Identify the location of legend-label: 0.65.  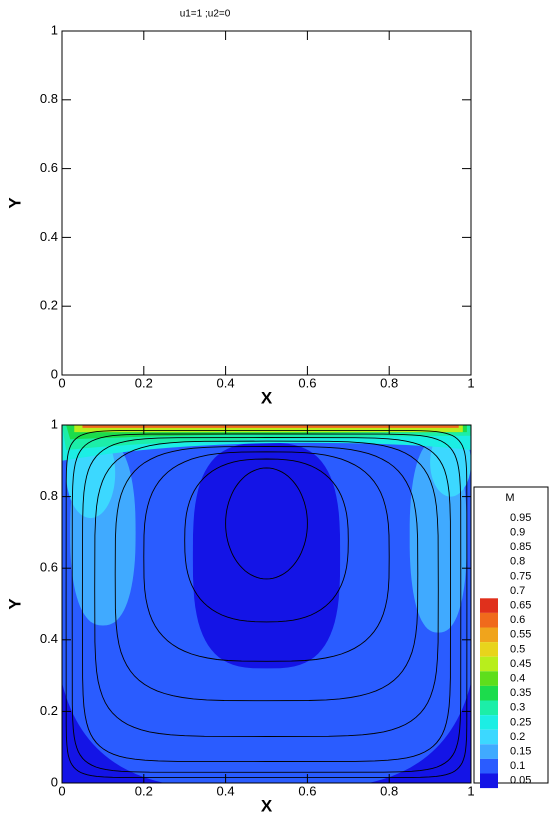
(520, 606).